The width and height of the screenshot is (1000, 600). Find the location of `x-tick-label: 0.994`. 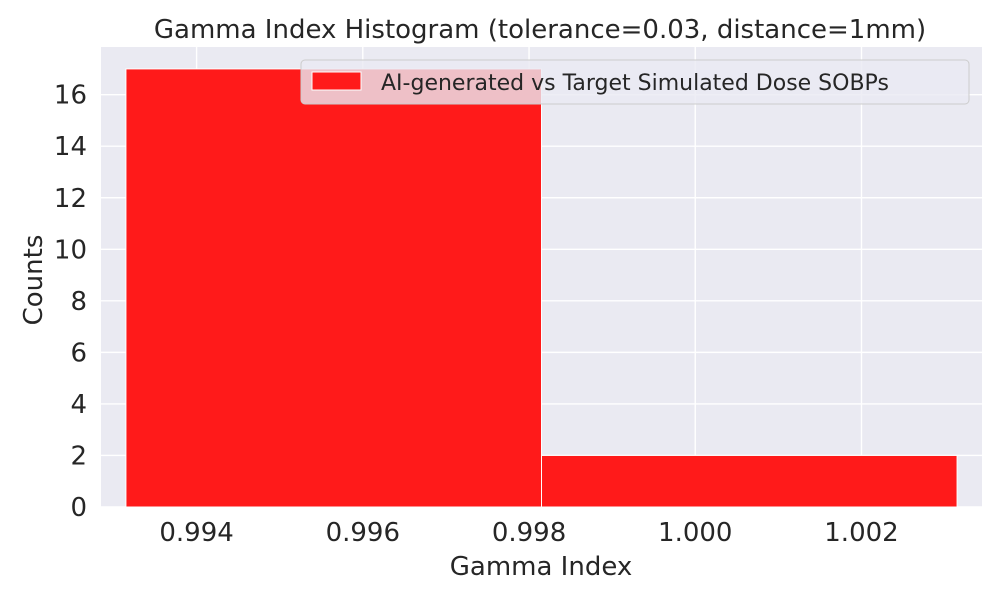

x-tick-label: 0.994 is located at coordinates (196, 533).